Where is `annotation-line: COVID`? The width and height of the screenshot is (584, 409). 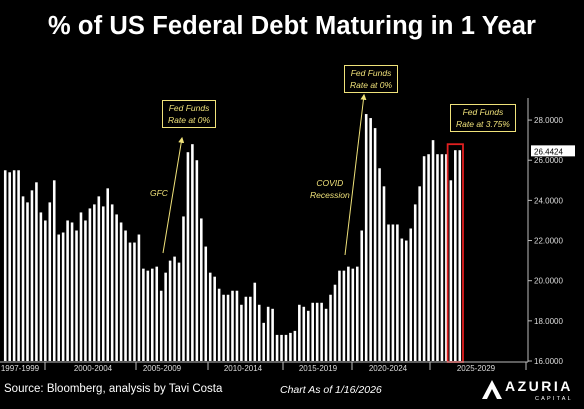
annotation-line: COVID is located at coordinates (330, 183).